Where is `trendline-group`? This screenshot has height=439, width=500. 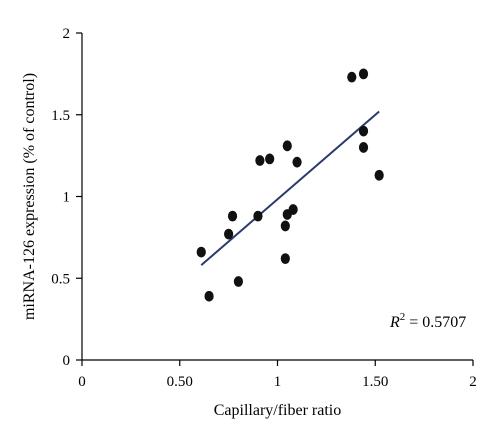 trendline-group is located at coordinates (290, 188).